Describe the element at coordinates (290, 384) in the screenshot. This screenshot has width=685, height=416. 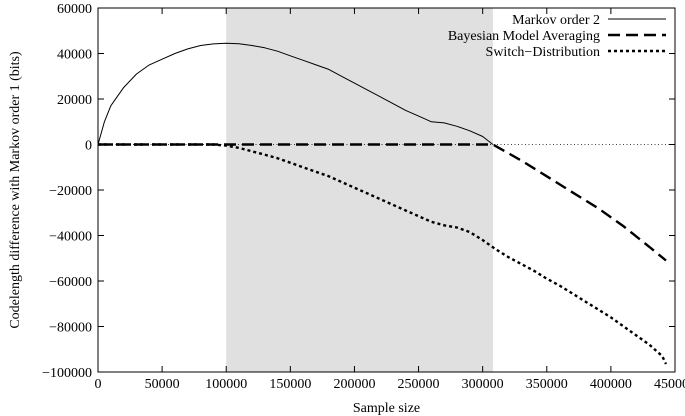
I see `x-tick-label: 150000` at that location.